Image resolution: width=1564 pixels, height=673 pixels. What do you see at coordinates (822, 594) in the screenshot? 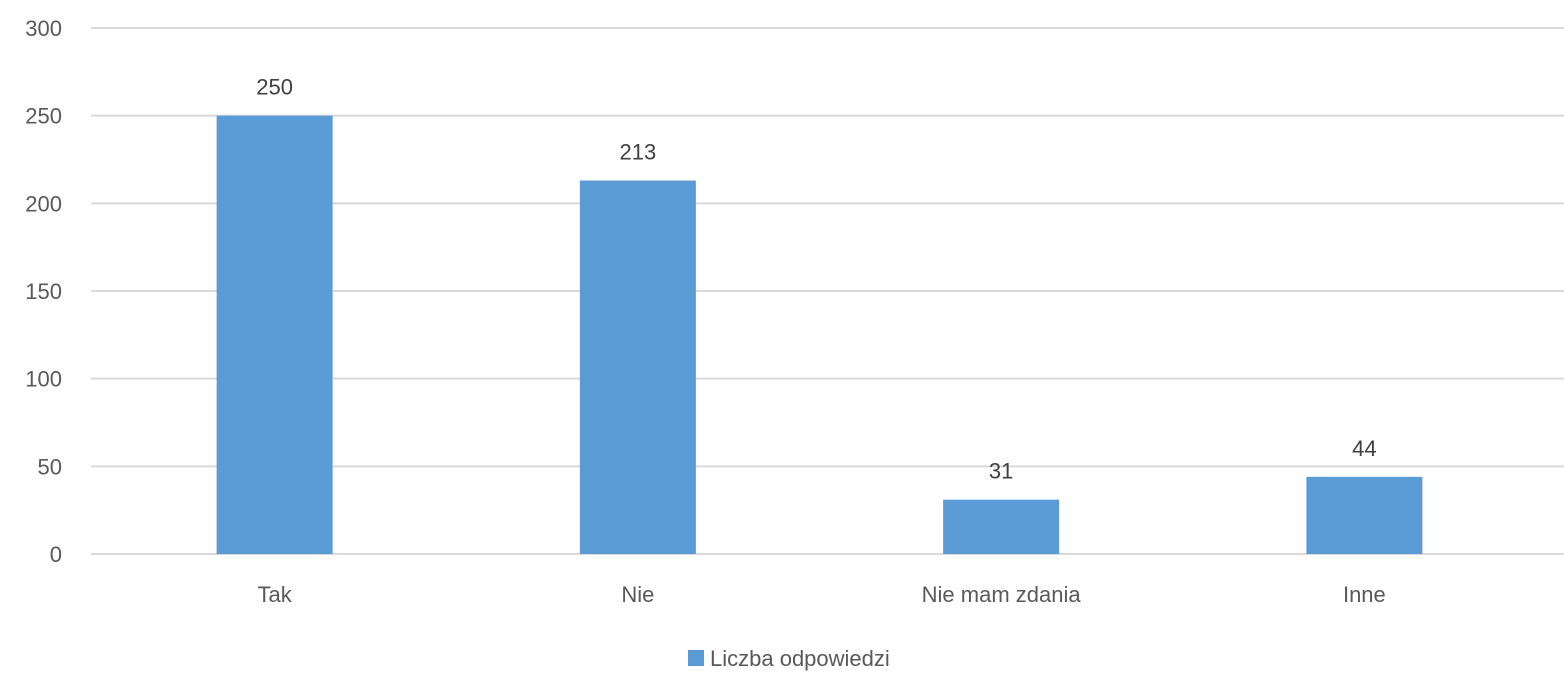
I see `x-axis-category-labels: Tak Nie Nie mam zdania Inne` at bounding box center [822, 594].